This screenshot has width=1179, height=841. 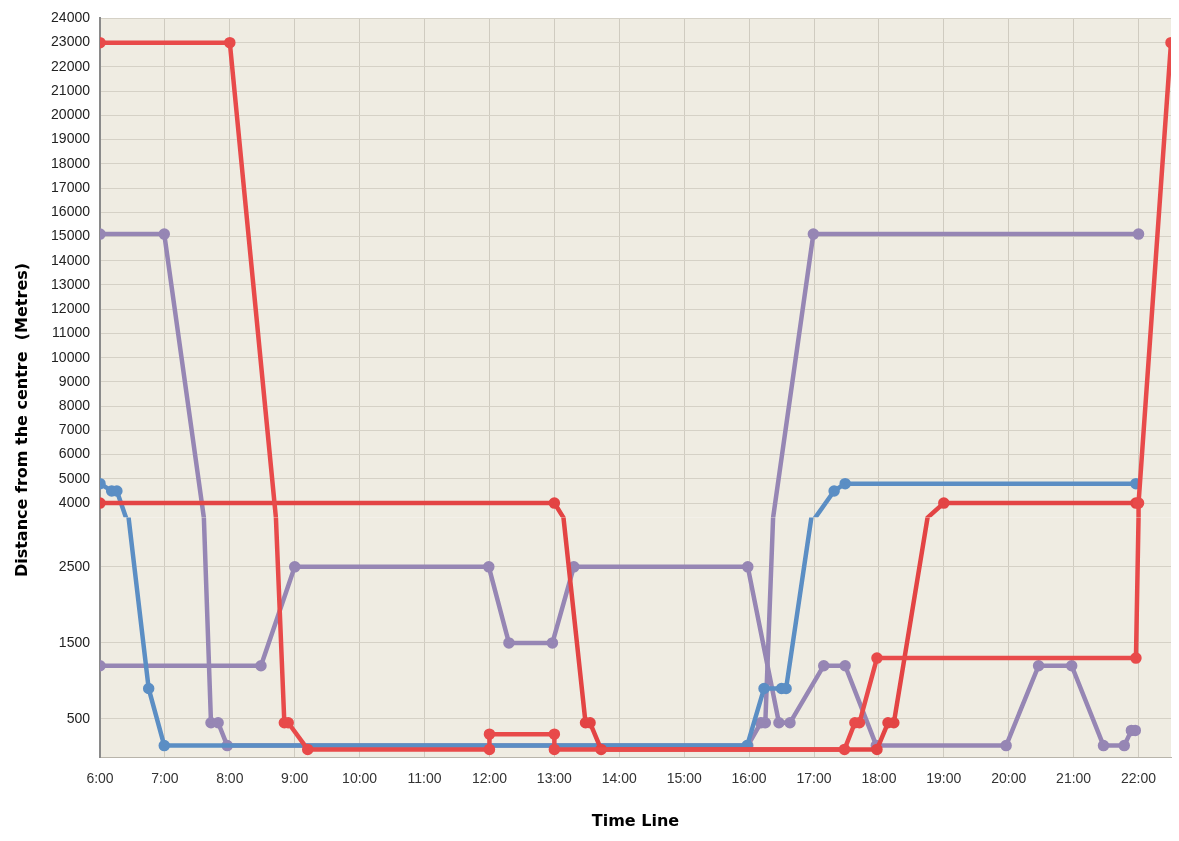 What do you see at coordinates (684, 778) in the screenshot?
I see `x-tick-label: 15:00` at bounding box center [684, 778].